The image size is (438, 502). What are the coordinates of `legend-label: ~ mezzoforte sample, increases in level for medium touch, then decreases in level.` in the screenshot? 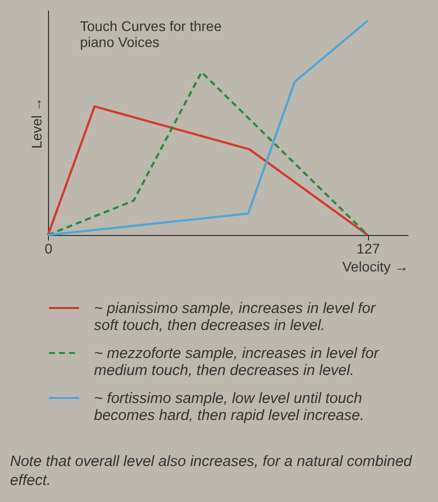 It's located at (237, 362).